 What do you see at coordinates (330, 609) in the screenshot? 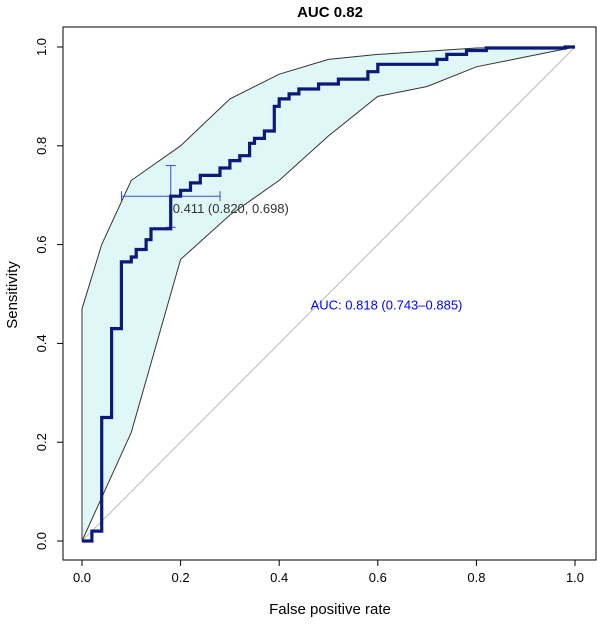
I see `x-axis-label: False positive rate` at bounding box center [330, 609].